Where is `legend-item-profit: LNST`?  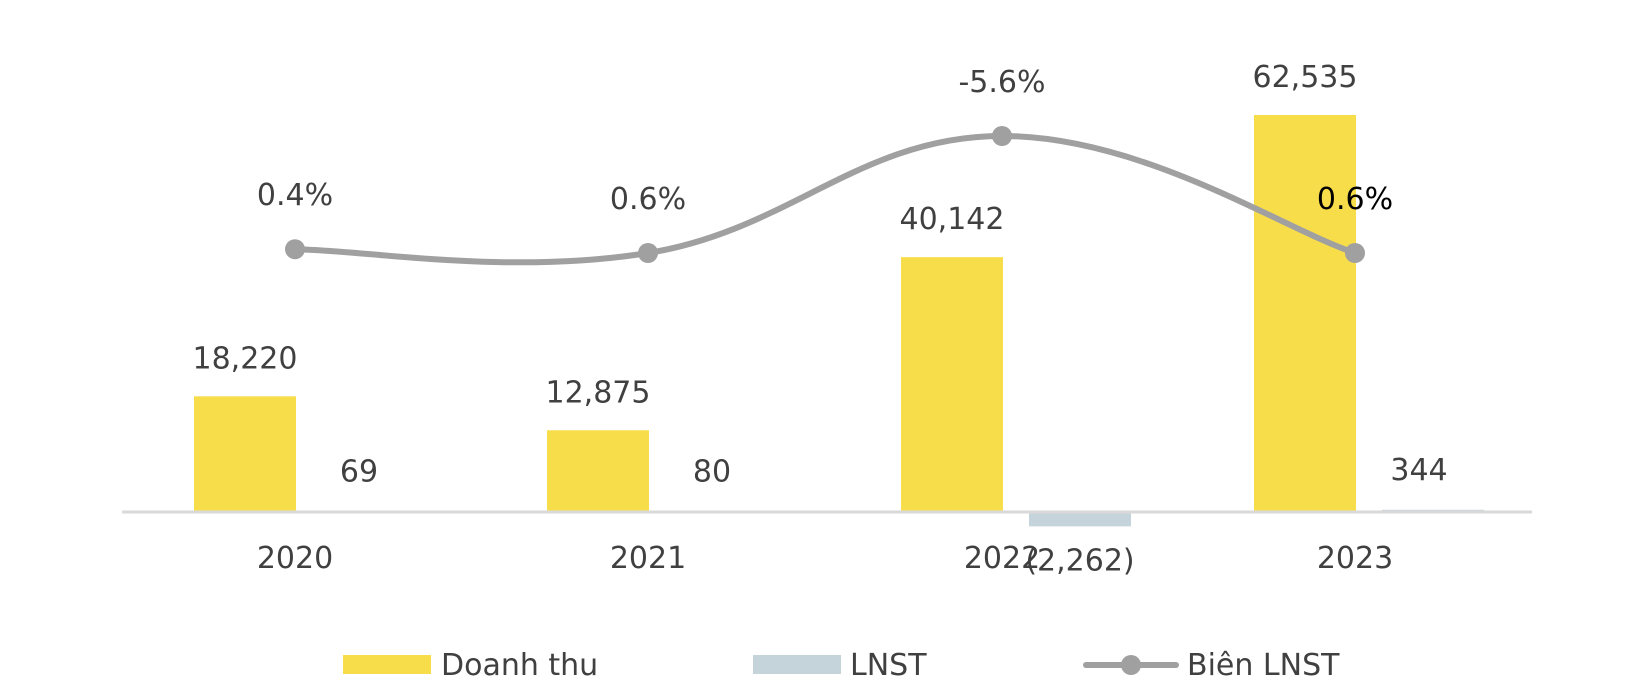 legend-item-profit: LNST is located at coordinates (840, 665).